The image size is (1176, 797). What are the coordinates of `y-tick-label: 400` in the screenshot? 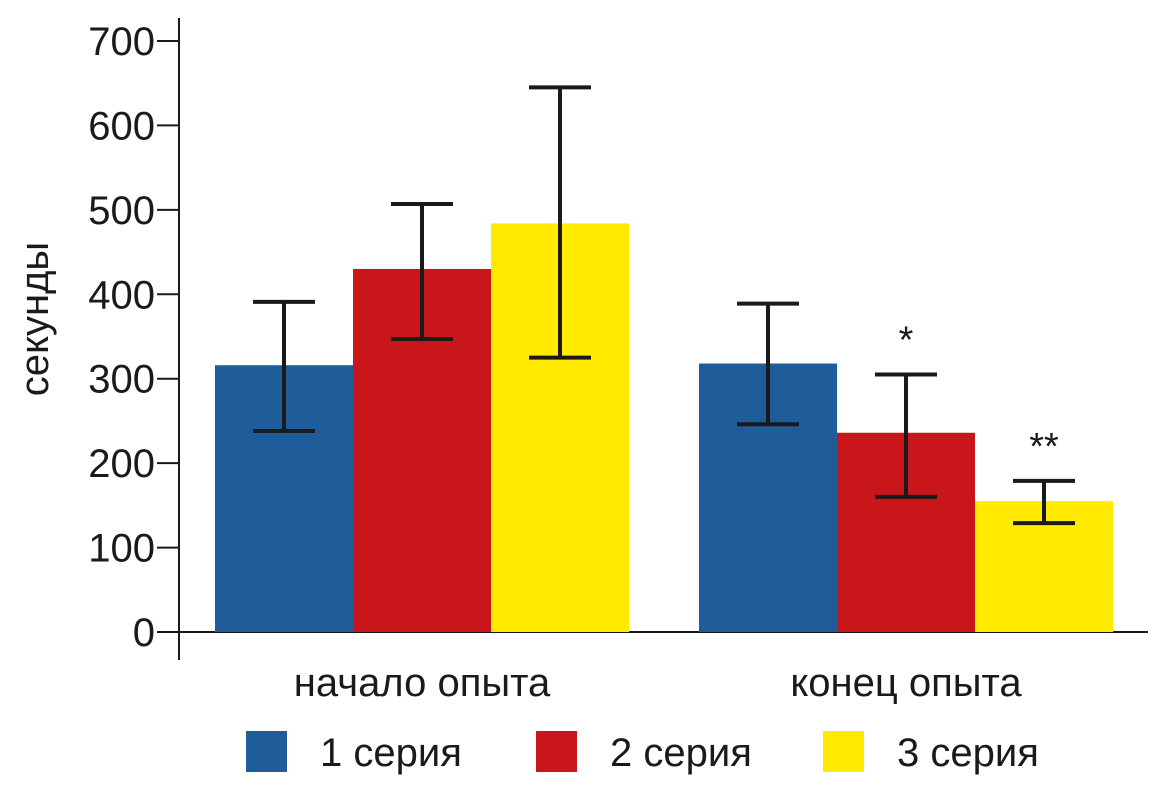 It's located at (121, 295).